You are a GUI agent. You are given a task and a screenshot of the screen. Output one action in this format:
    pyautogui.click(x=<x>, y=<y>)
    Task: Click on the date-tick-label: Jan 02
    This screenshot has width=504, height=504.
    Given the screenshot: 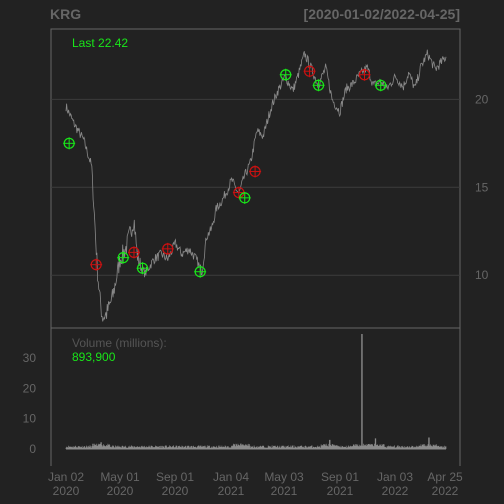 What is the action you would take?
    pyautogui.click(x=66, y=477)
    